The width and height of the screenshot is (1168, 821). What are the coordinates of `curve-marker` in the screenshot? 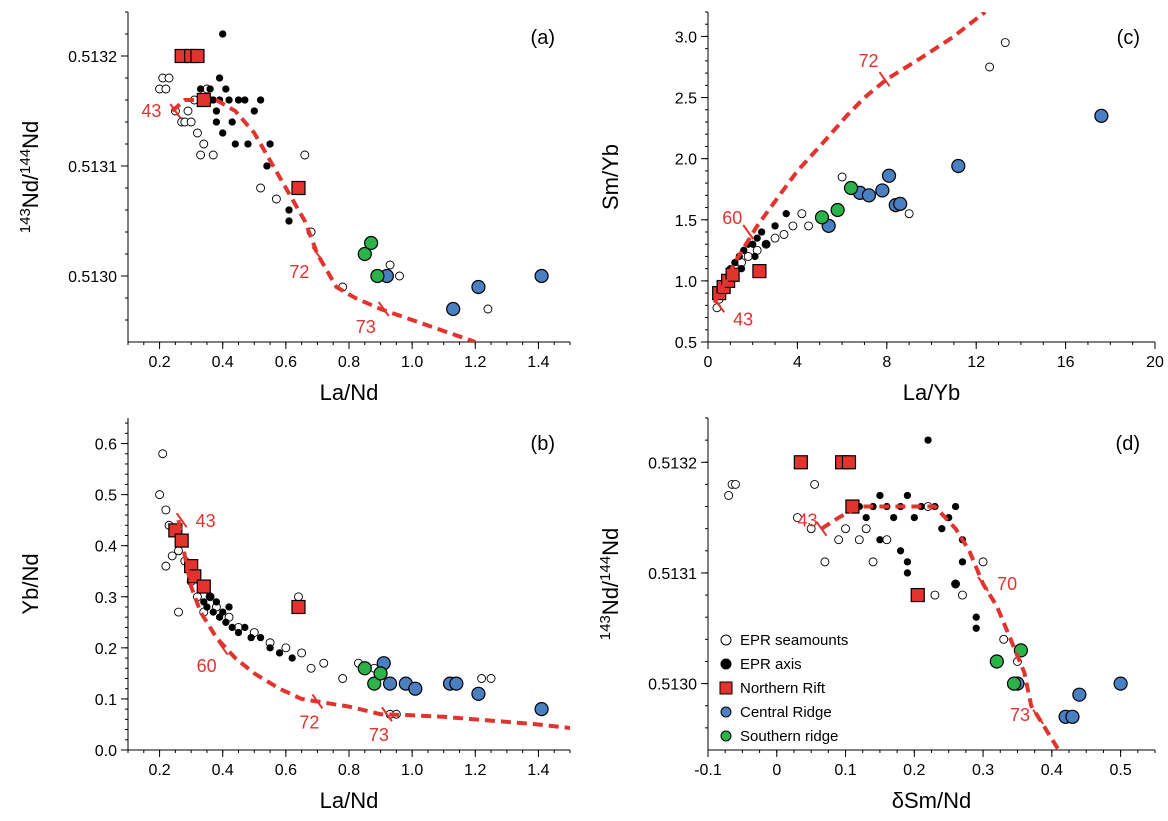 It's located at (175, 111).